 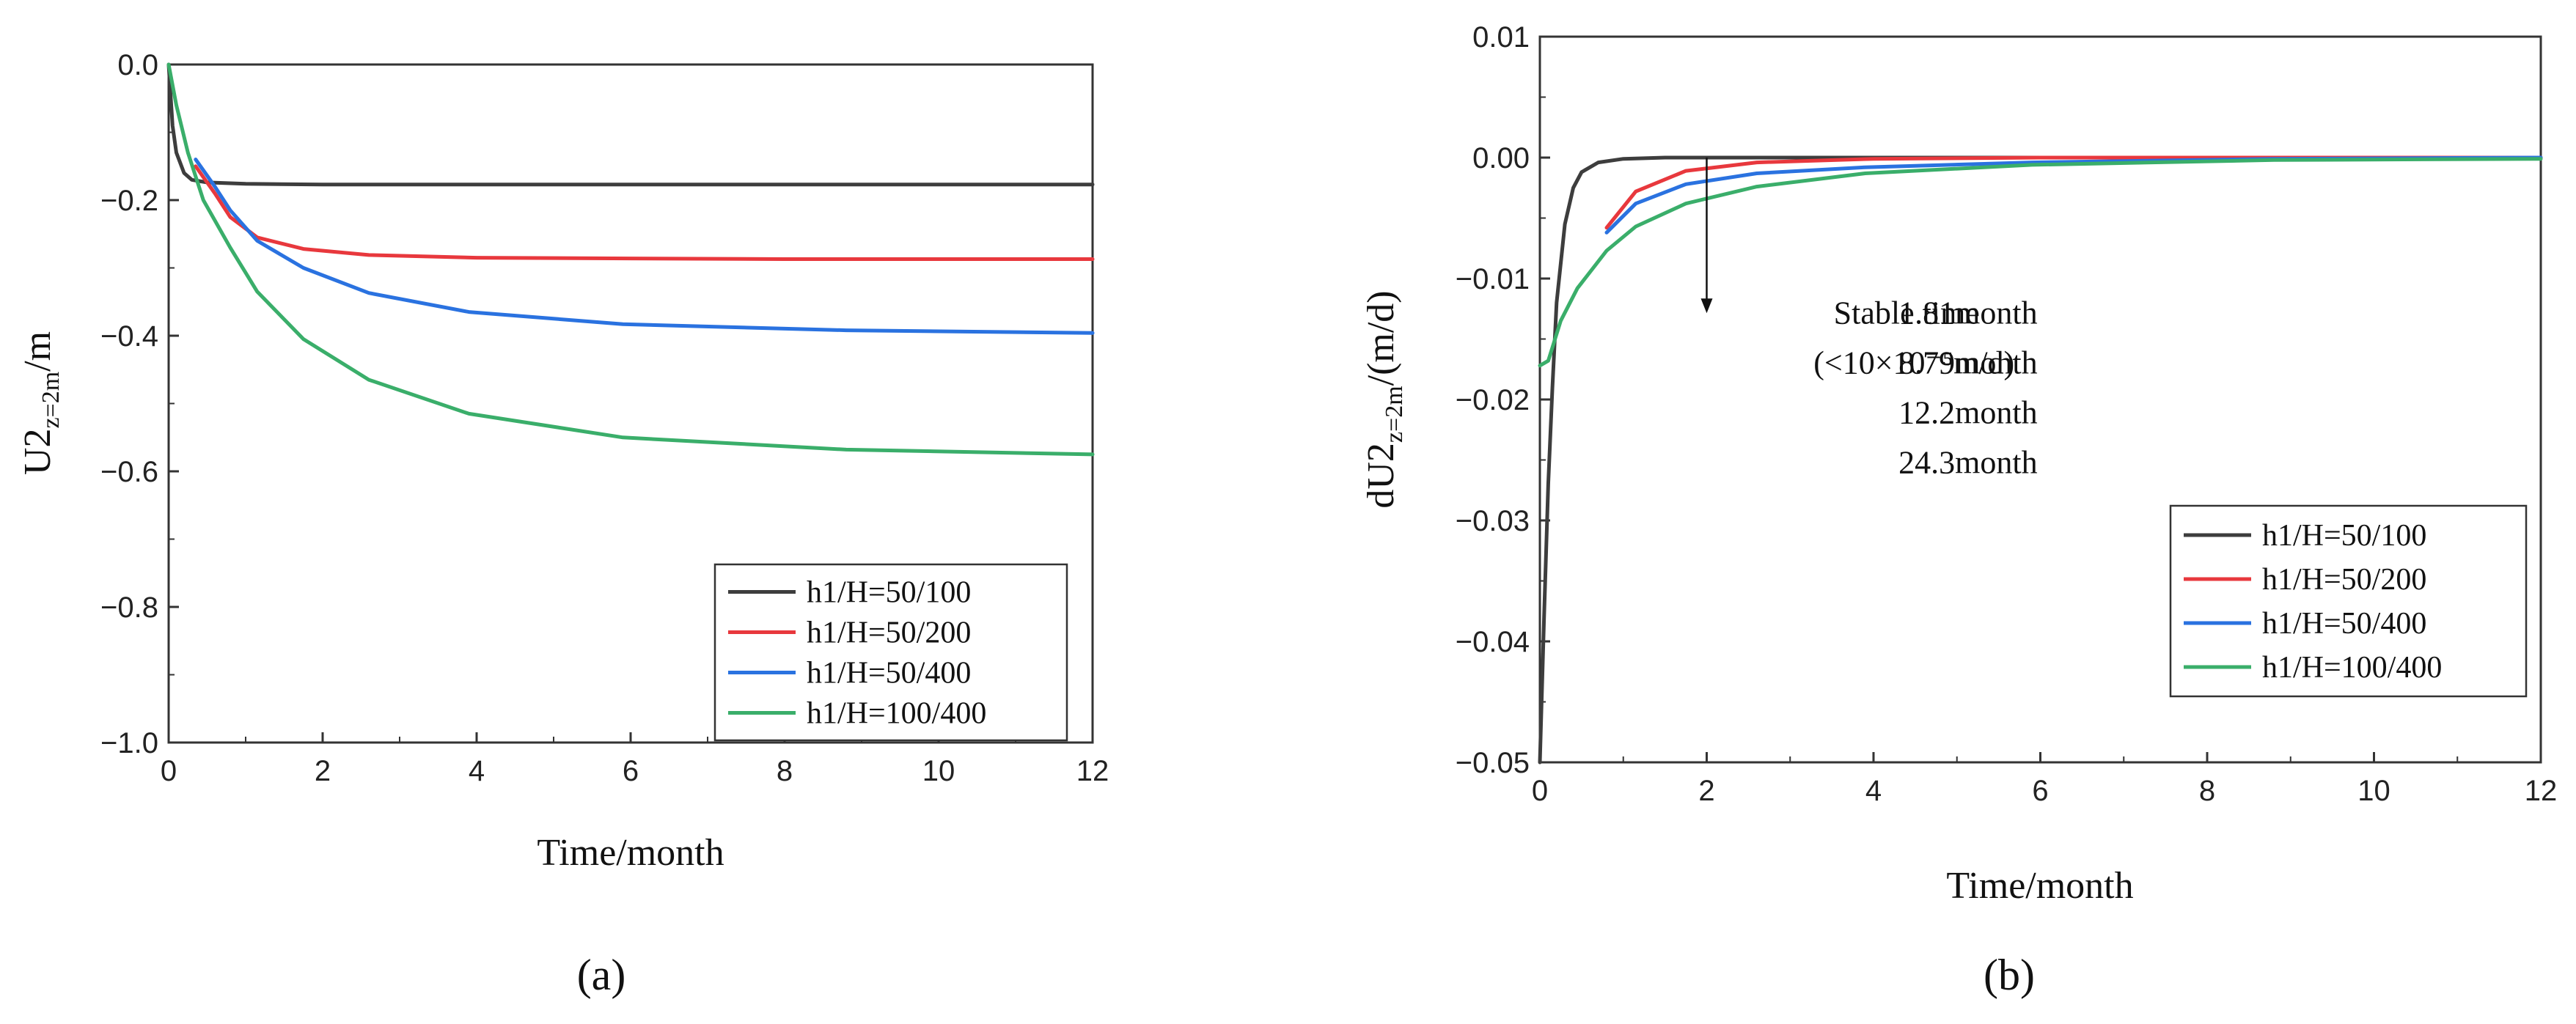 What do you see at coordinates (51, 400) in the screenshot?
I see `panel-a-ylabel-sub: z=2m` at bounding box center [51, 400].